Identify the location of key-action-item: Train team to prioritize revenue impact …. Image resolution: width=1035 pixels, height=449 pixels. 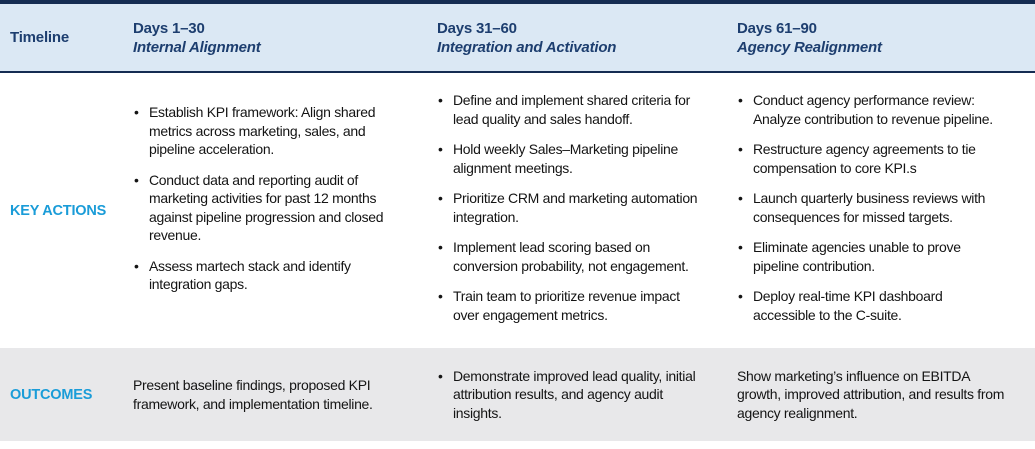
(573, 305).